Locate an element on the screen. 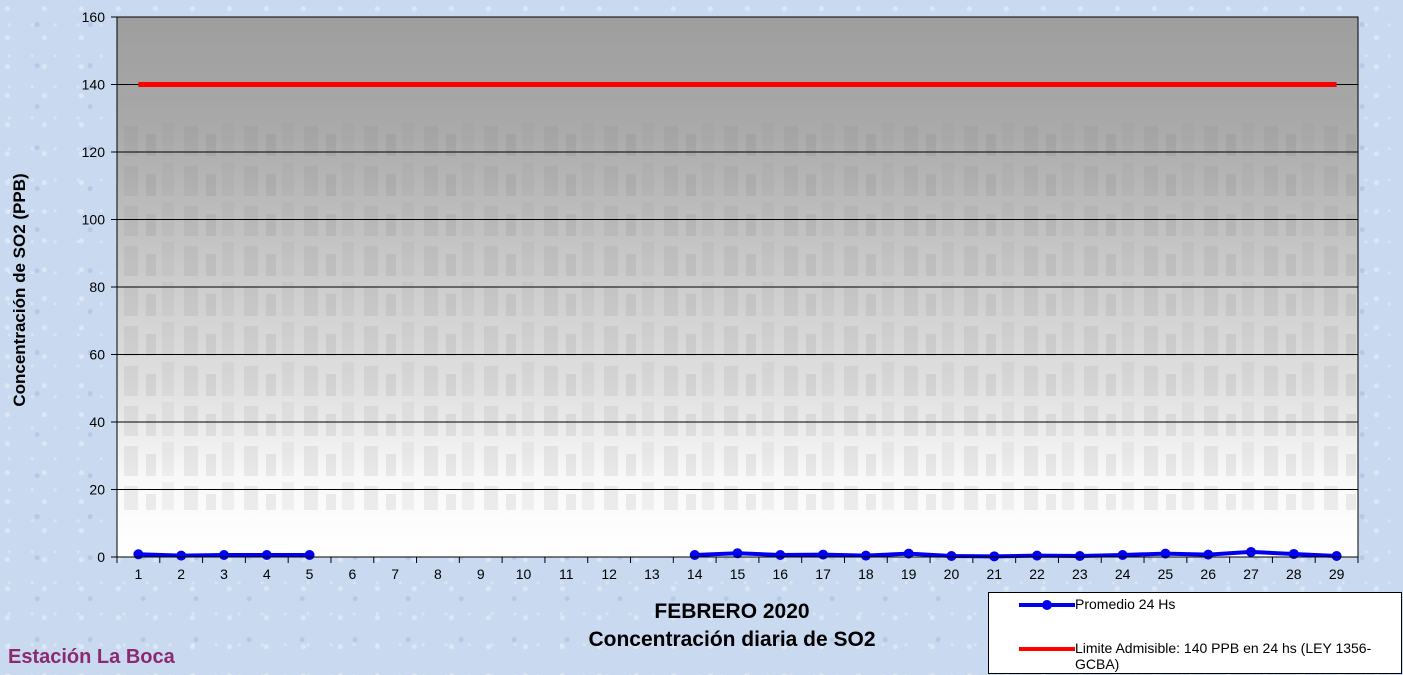 The width and height of the screenshot is (1403, 675). legend-marker-limit is located at coordinates (1047, 649).